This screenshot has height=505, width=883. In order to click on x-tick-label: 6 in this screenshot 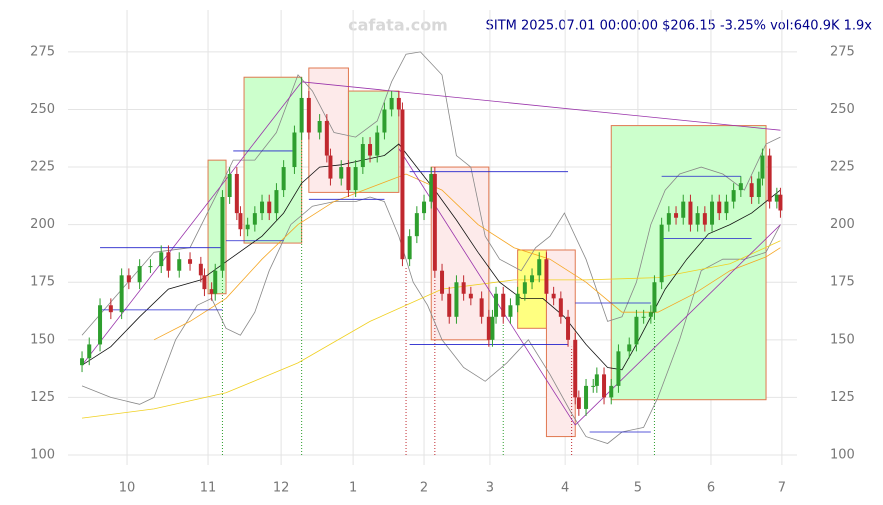, I will do `click(711, 488)`.